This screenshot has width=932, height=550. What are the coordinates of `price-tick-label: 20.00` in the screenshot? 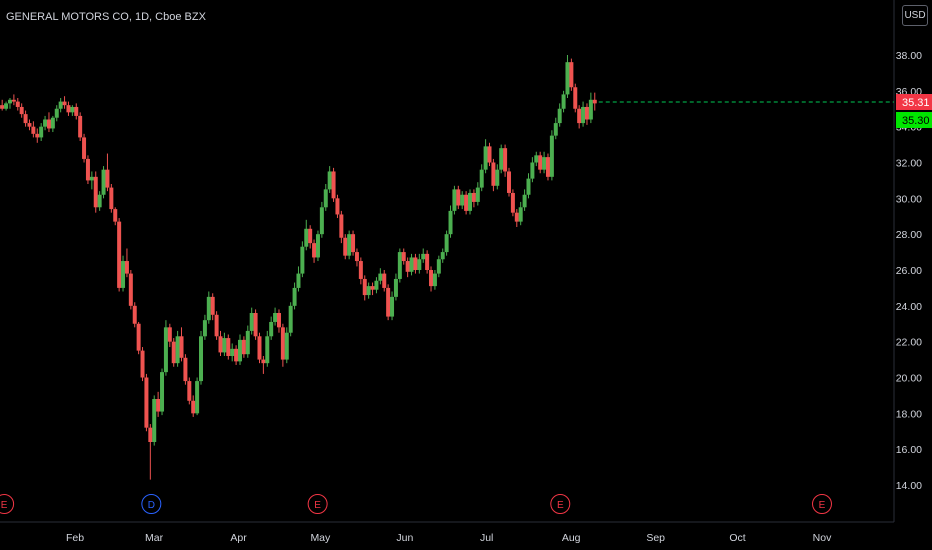 It's located at (909, 379).